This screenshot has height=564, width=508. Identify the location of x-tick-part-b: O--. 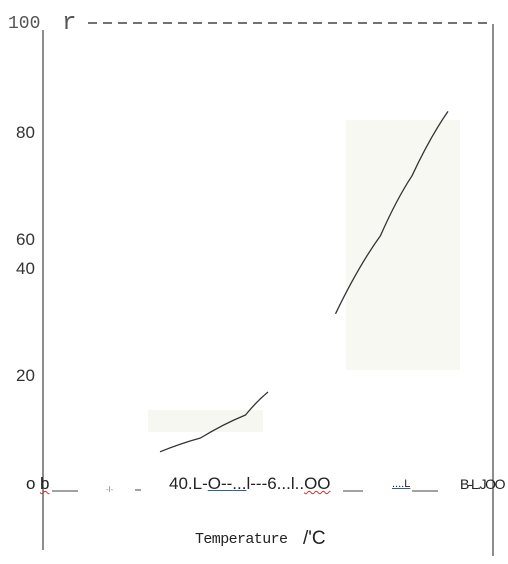
(220, 483).